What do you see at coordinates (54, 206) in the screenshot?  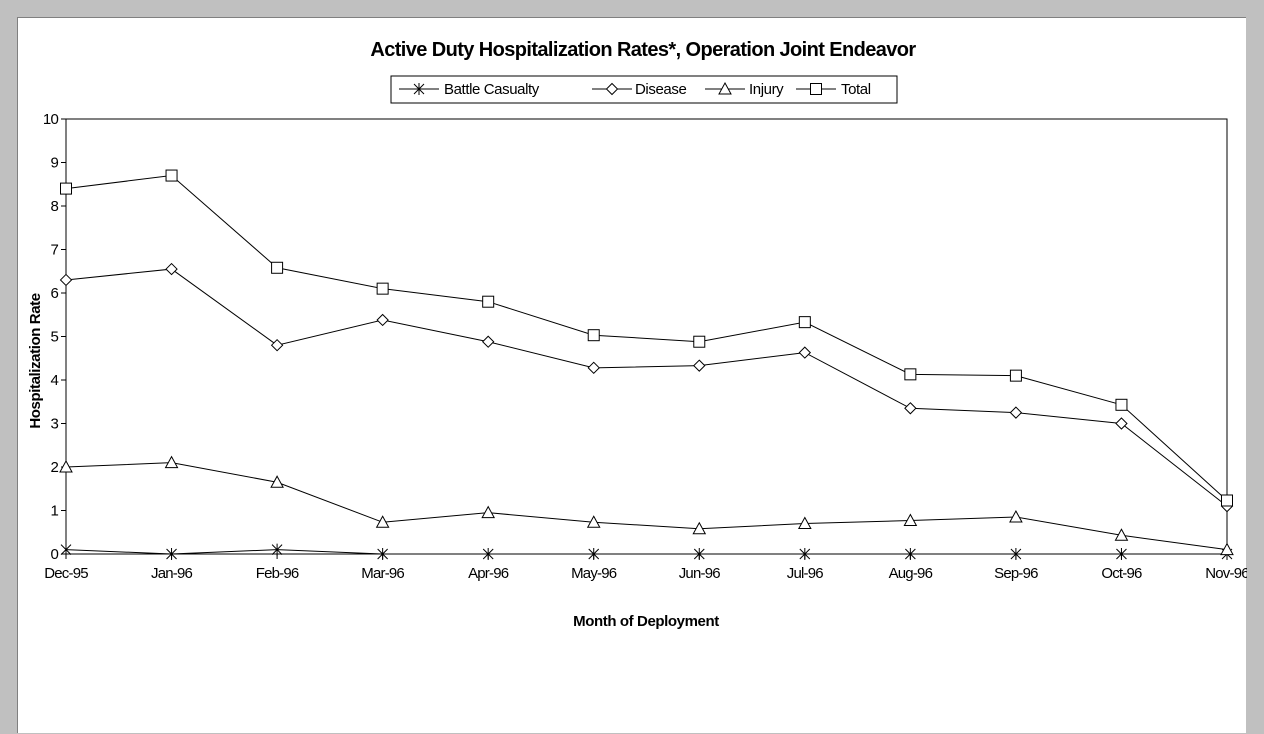 I see `y-tick-label: 8` at bounding box center [54, 206].